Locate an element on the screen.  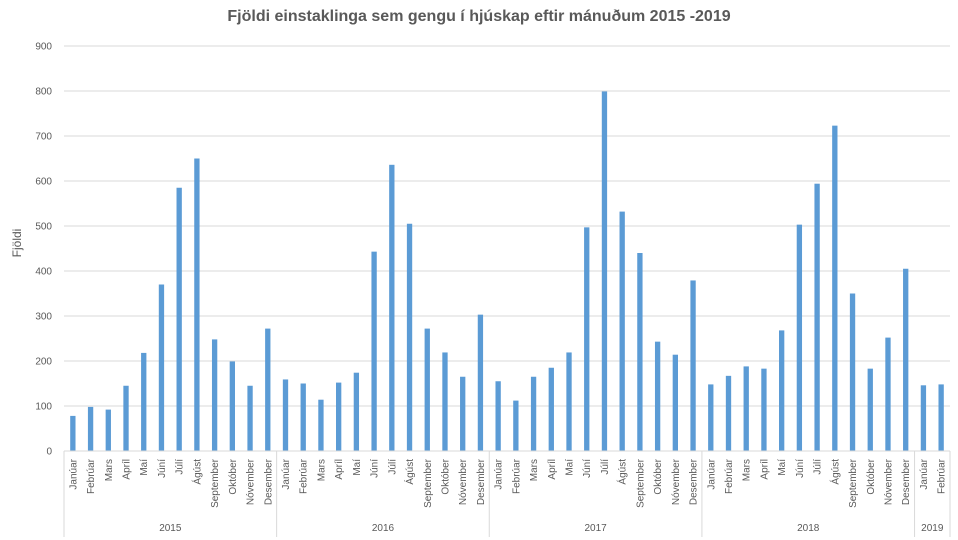
y-tick-label: 800 is located at coordinates (43, 92).